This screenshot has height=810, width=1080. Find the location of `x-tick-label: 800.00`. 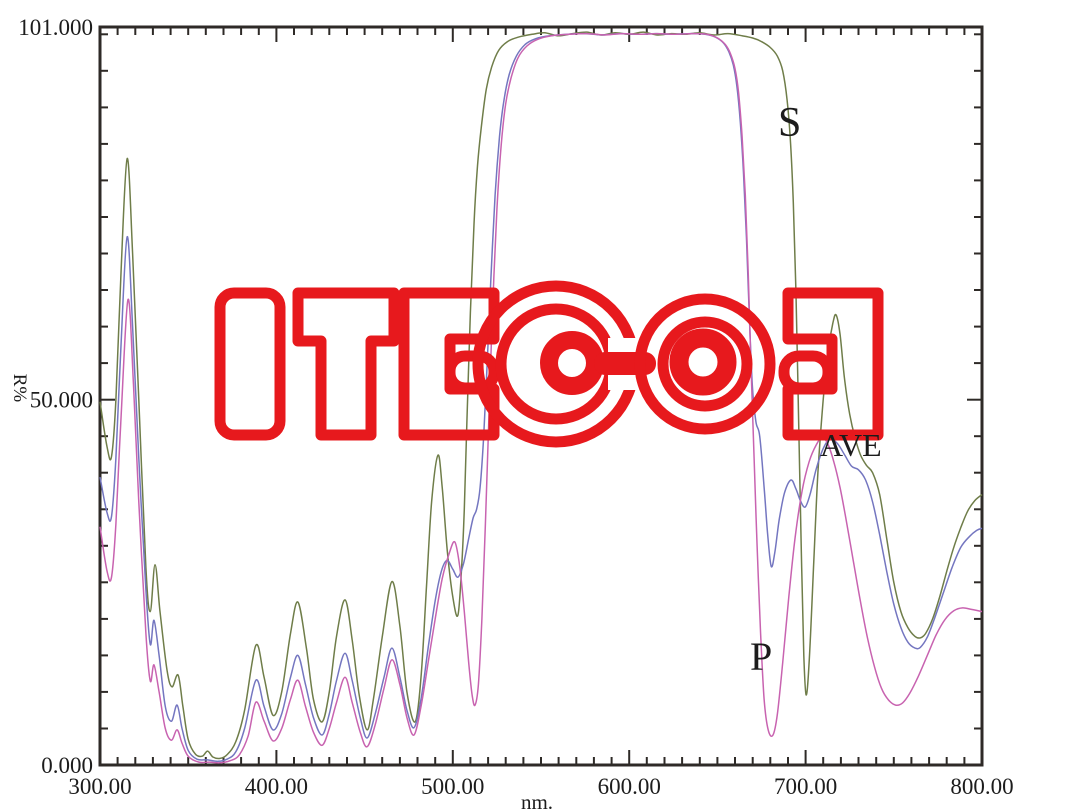

x-tick-label: 800.00 is located at coordinates (981, 786).